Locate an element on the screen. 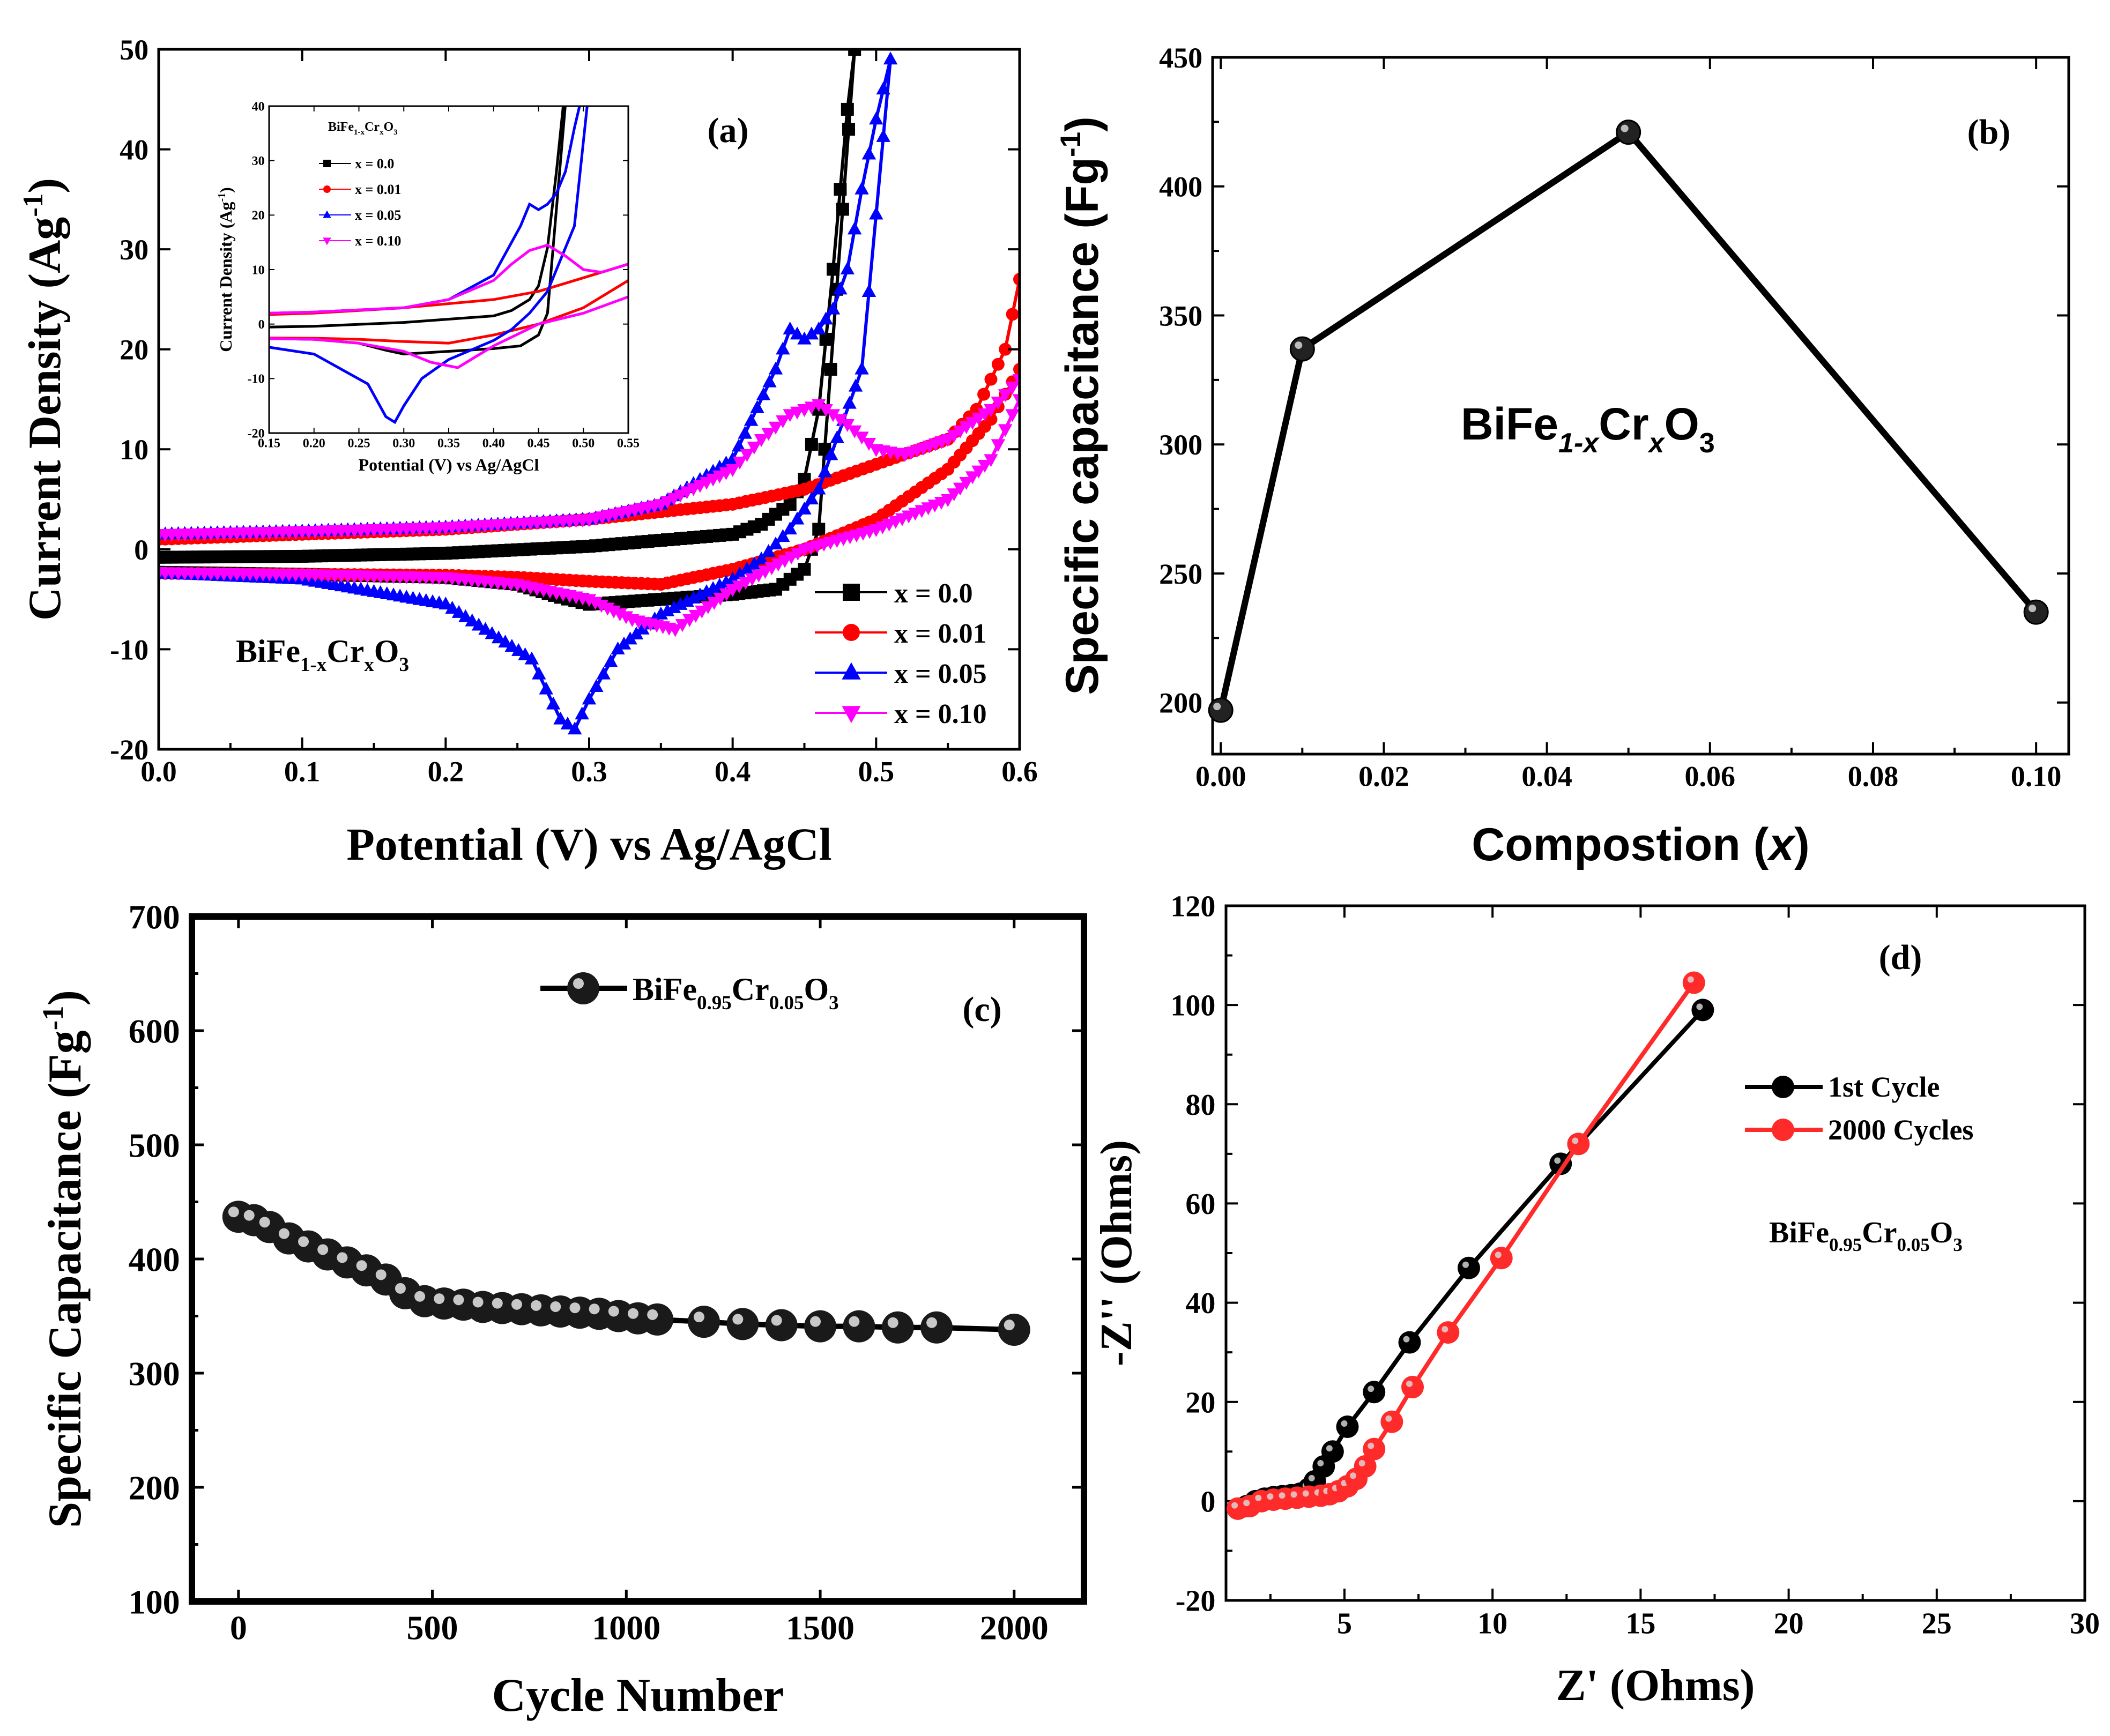  y-tick-label: 30 is located at coordinates (258, 161).